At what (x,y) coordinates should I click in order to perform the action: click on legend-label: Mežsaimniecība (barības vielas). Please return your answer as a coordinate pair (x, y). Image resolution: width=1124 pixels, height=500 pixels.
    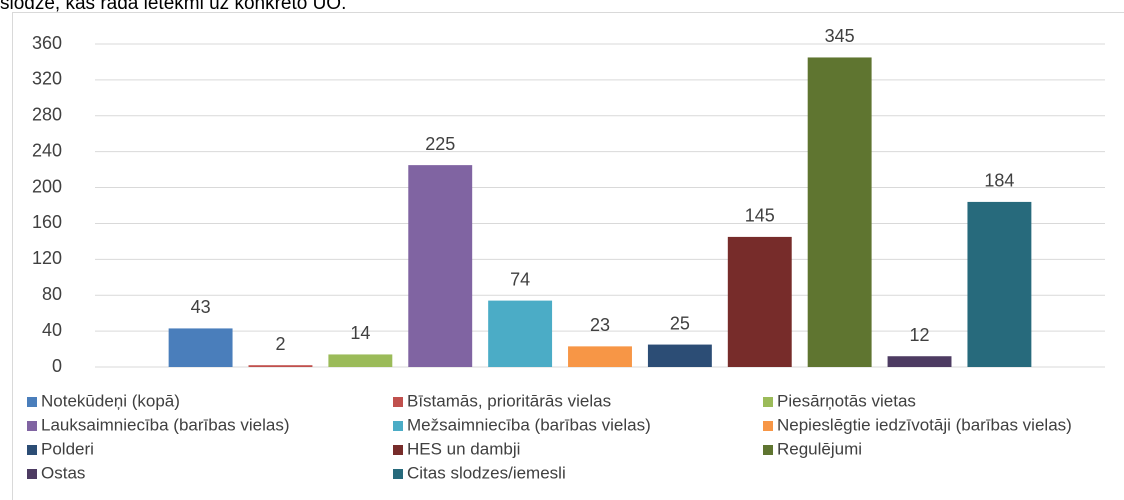
    Looking at the image, I should click on (529, 424).